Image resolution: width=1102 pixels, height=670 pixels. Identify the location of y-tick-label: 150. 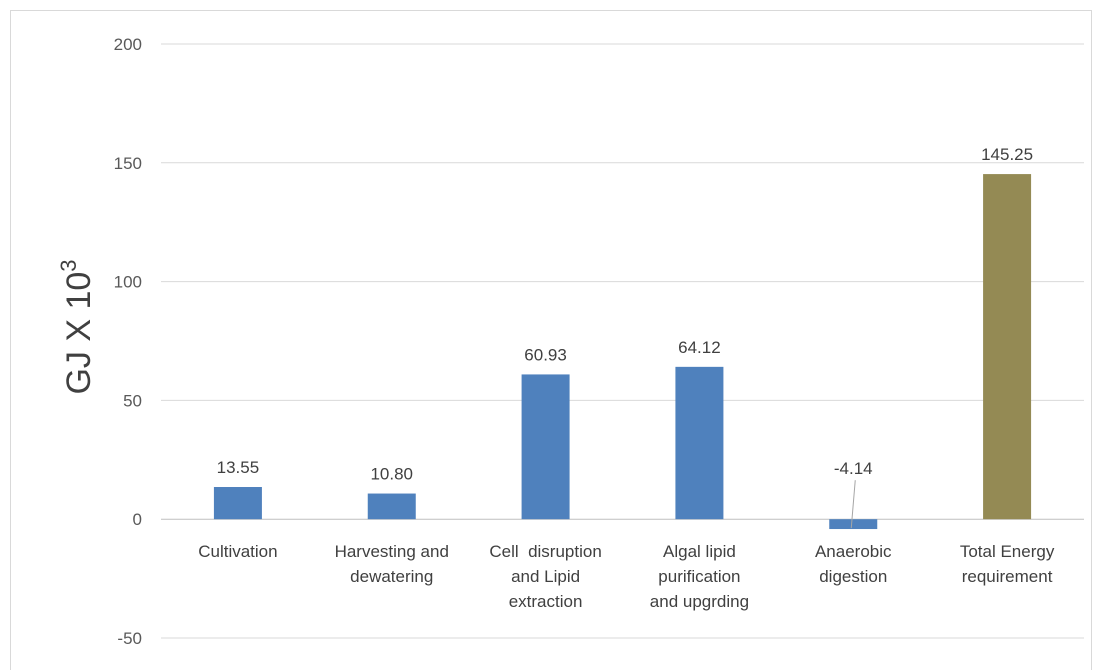
(128, 163).